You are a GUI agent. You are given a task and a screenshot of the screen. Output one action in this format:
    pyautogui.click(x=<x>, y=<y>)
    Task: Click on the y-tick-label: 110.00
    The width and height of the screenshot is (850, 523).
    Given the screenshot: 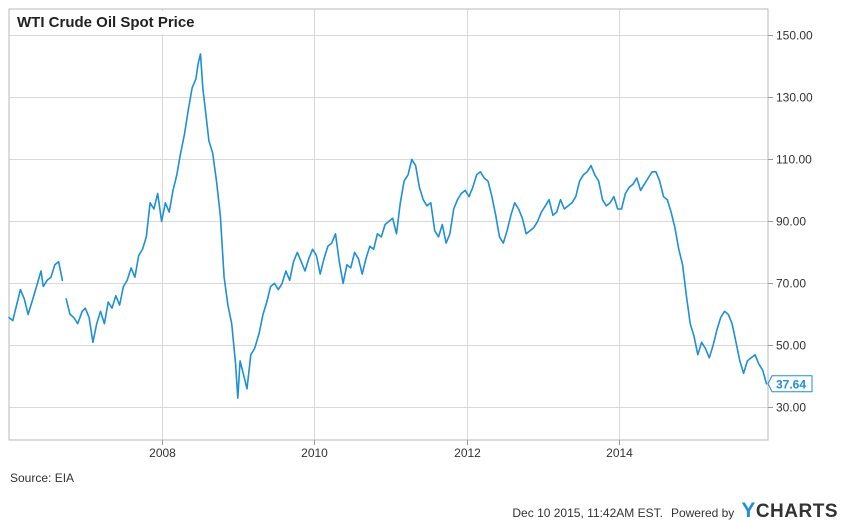 What is the action you would take?
    pyautogui.click(x=794, y=160)
    